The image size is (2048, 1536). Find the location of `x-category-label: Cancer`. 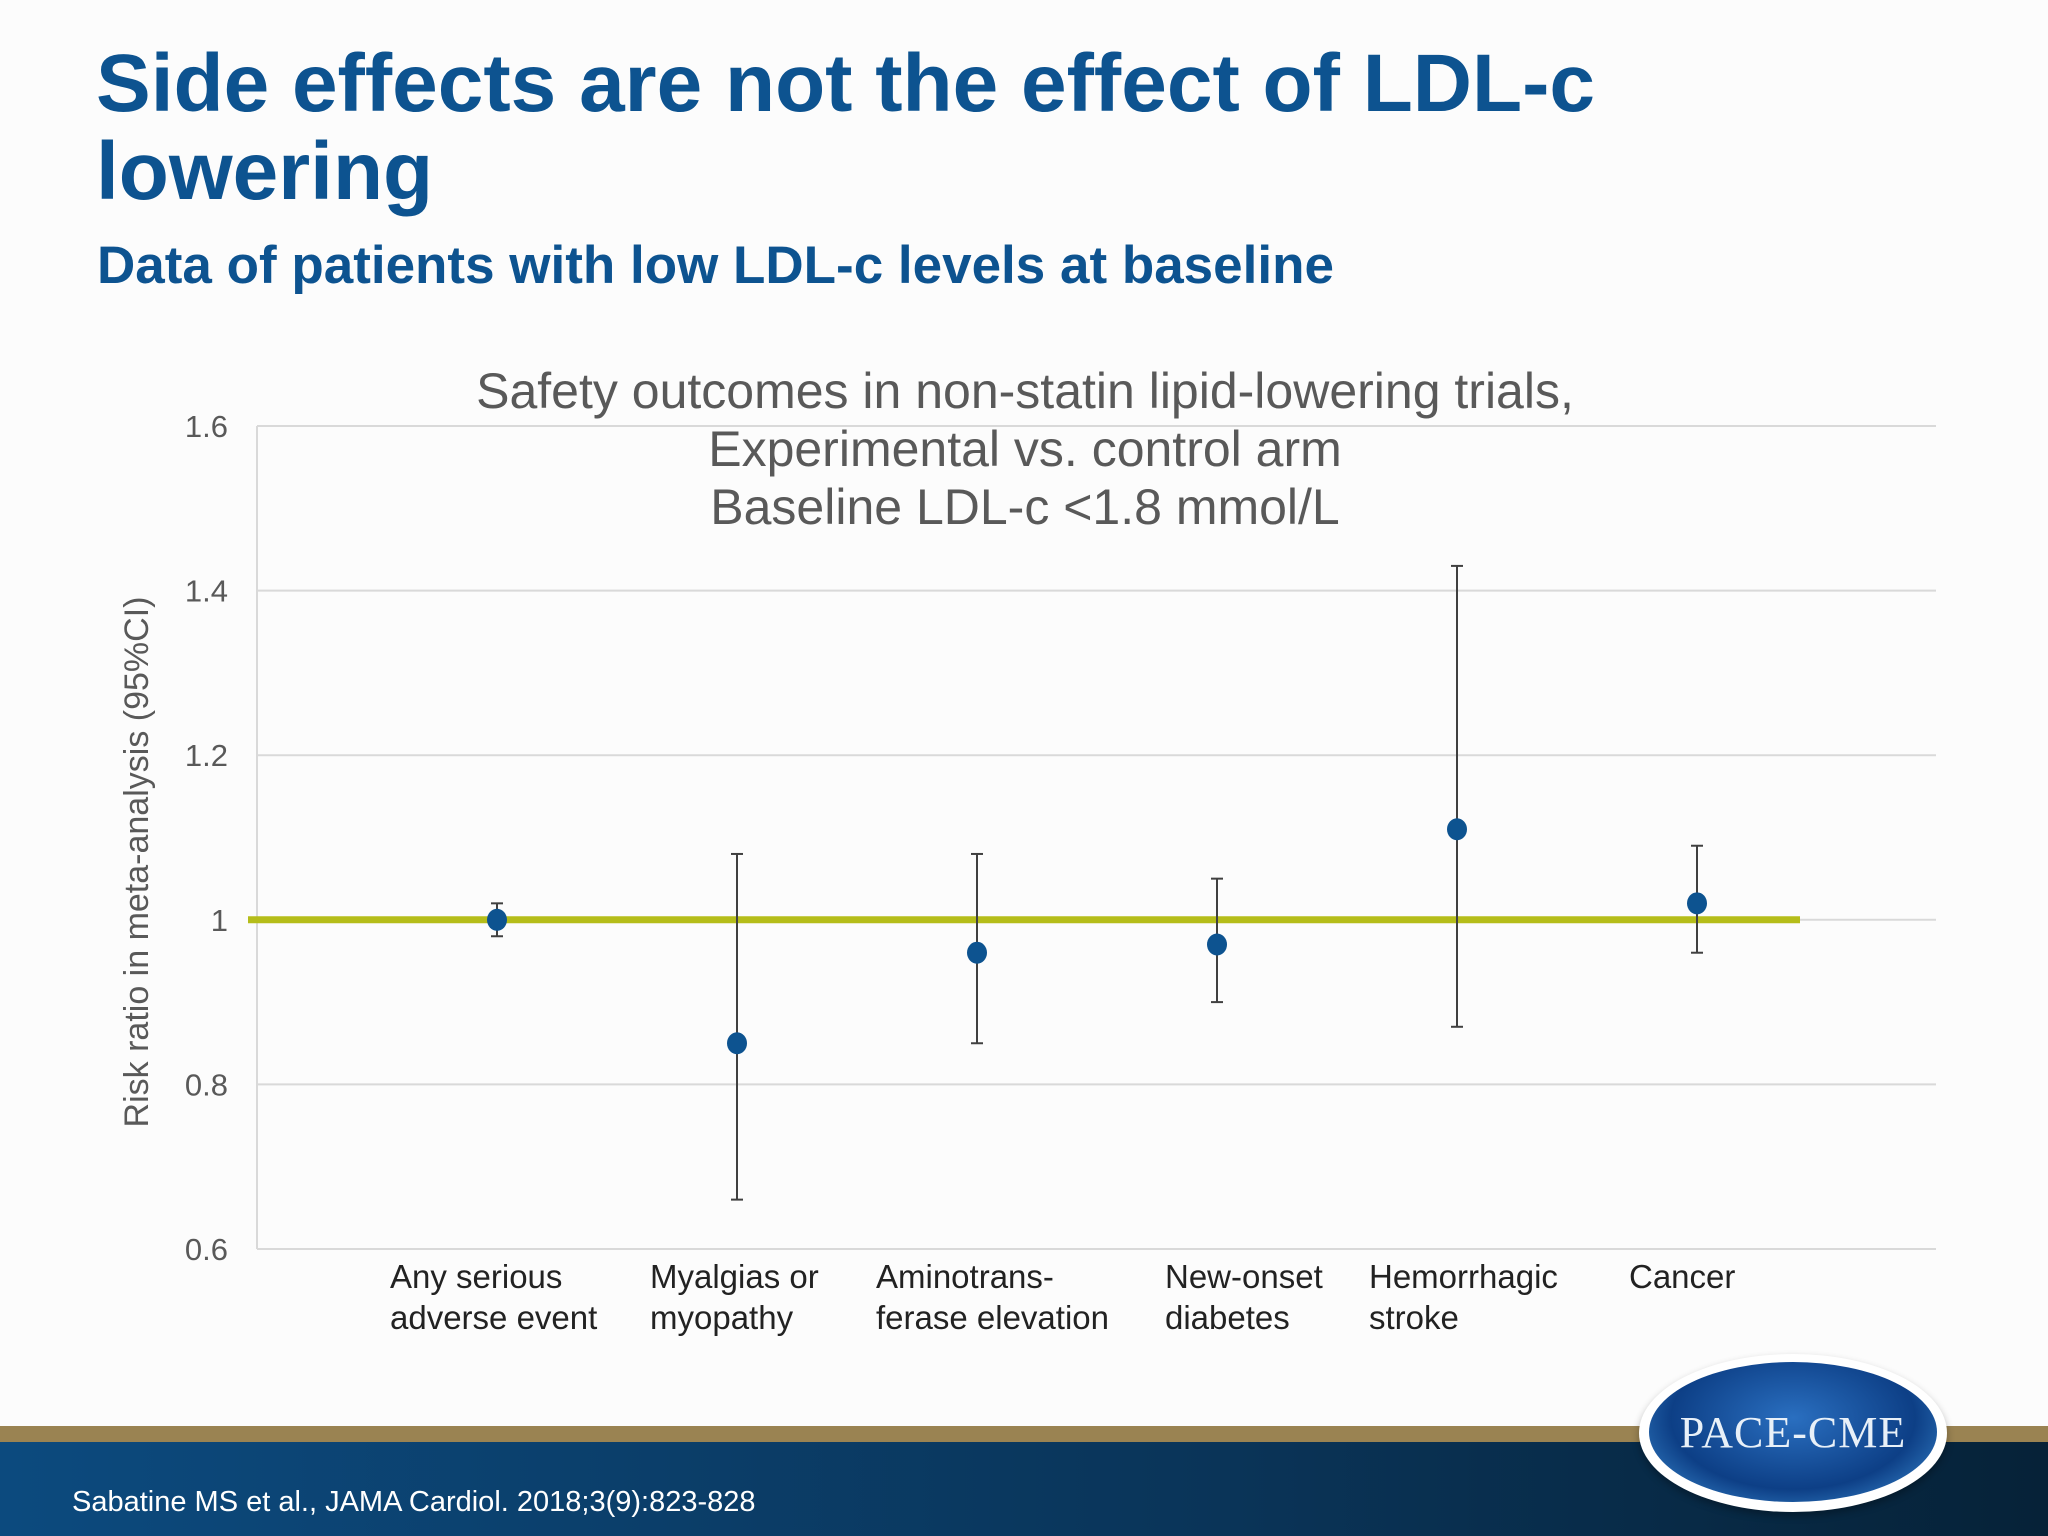

x-category-label: Cancer is located at coordinates (1682, 1276).